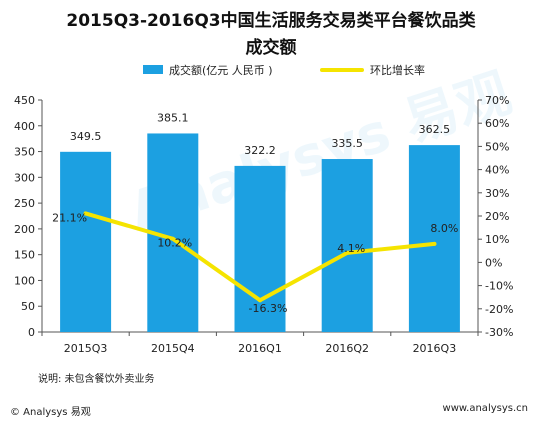 The height and width of the screenshot is (423, 542). I want to click on y-right-tick-label: 40%, so click(497, 170).